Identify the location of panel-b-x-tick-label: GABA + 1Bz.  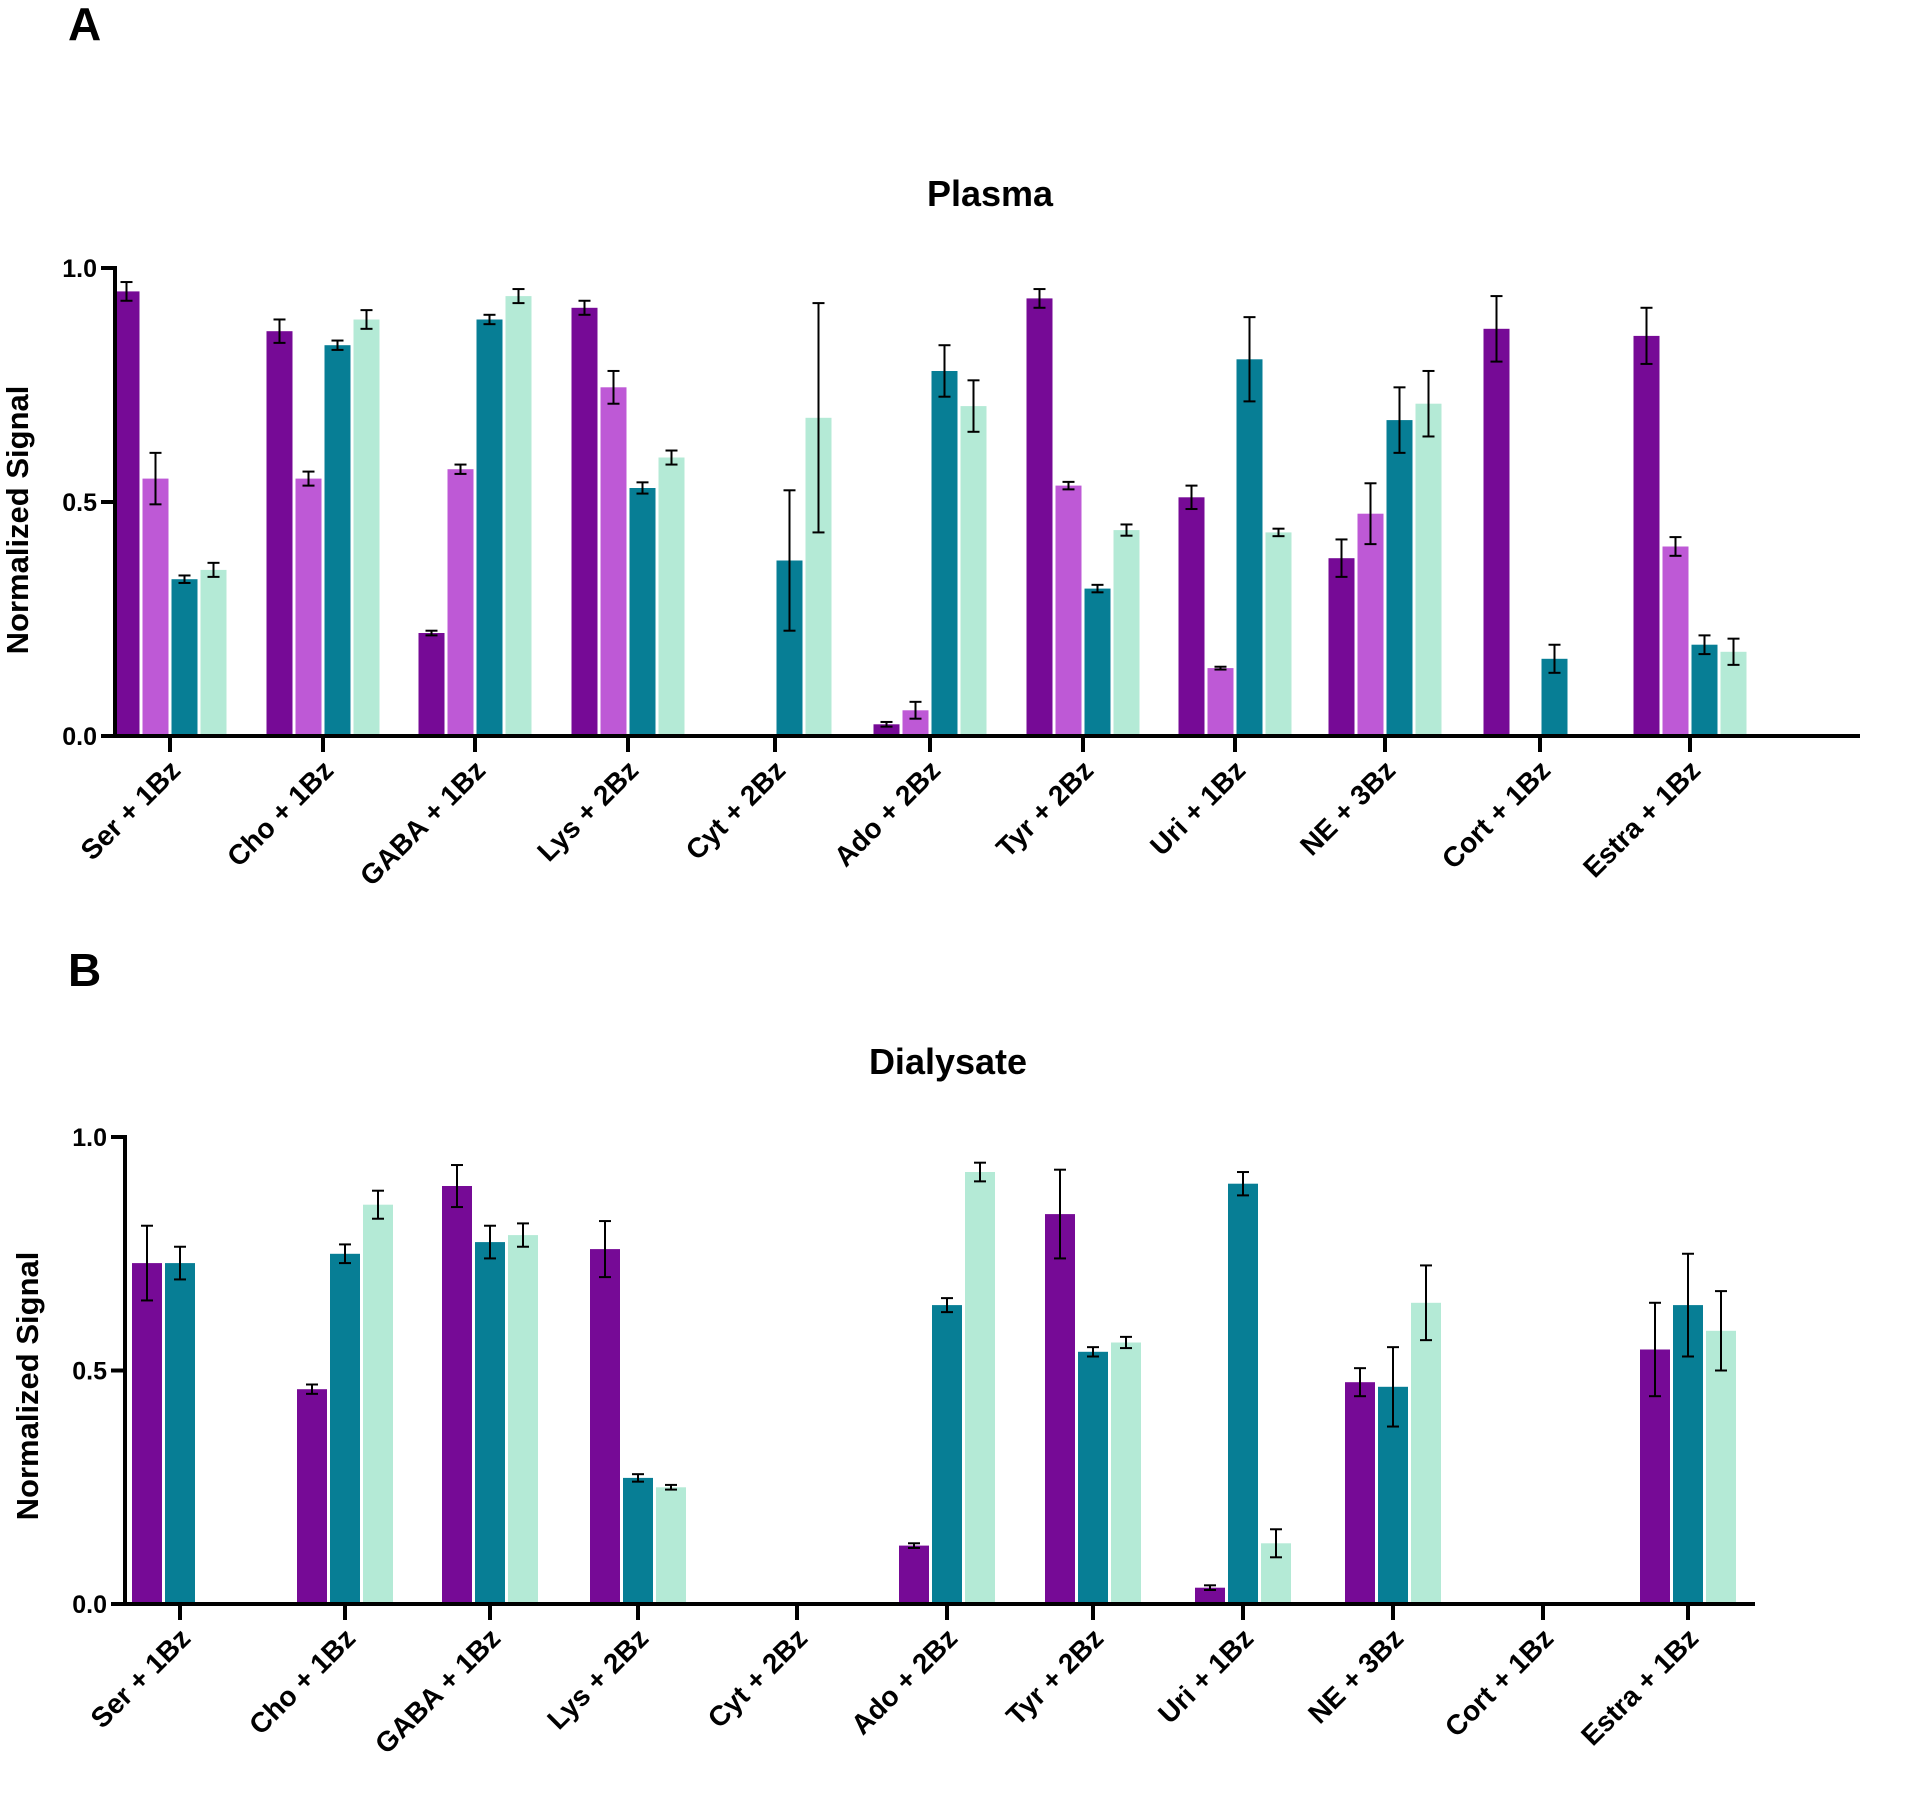
(437, 1690).